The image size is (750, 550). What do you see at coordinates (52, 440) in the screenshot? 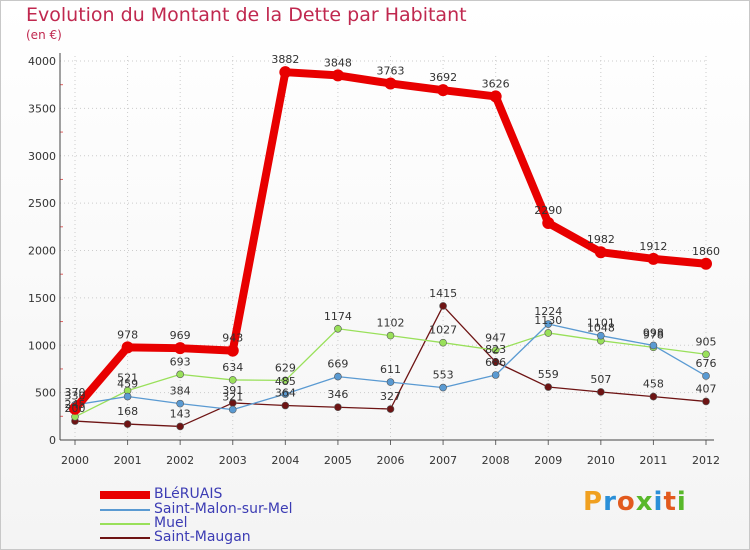
I see `y-tick-label: 0` at bounding box center [52, 440].